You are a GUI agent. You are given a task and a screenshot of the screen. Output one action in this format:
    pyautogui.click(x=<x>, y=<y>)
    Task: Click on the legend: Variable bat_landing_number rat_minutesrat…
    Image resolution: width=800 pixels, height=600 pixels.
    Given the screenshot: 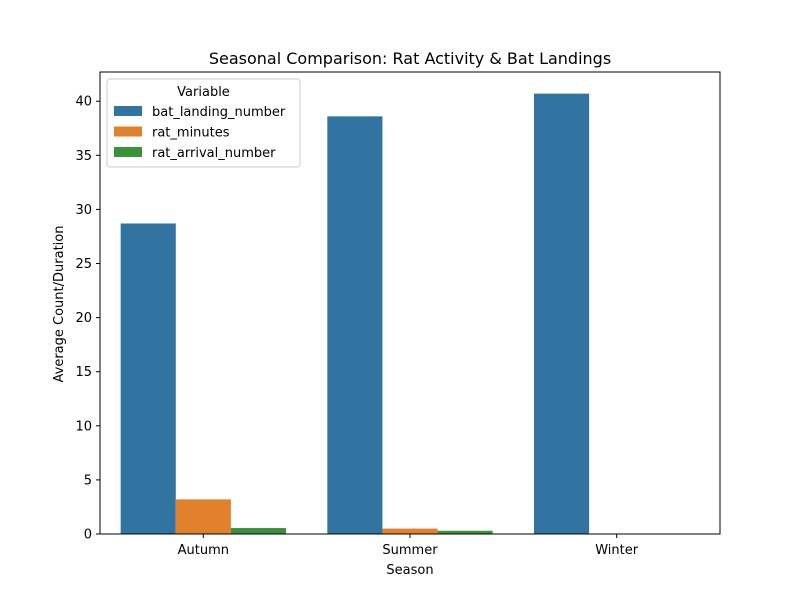 What is the action you would take?
    pyautogui.click(x=203, y=123)
    